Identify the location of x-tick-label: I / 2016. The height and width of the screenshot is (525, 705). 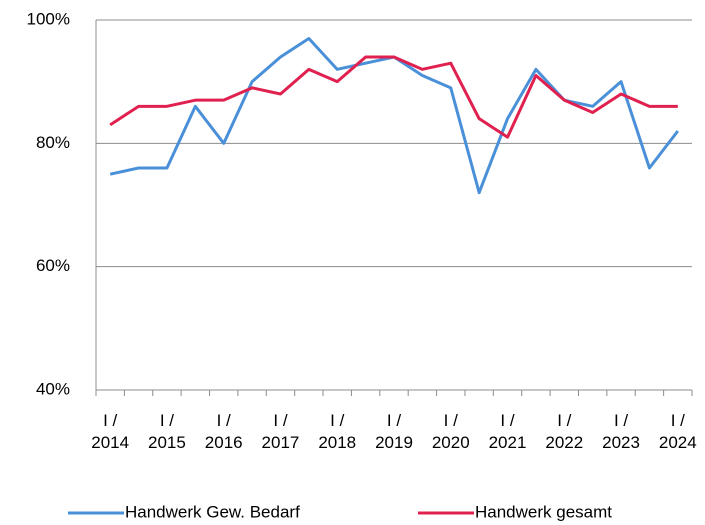
(223, 431).